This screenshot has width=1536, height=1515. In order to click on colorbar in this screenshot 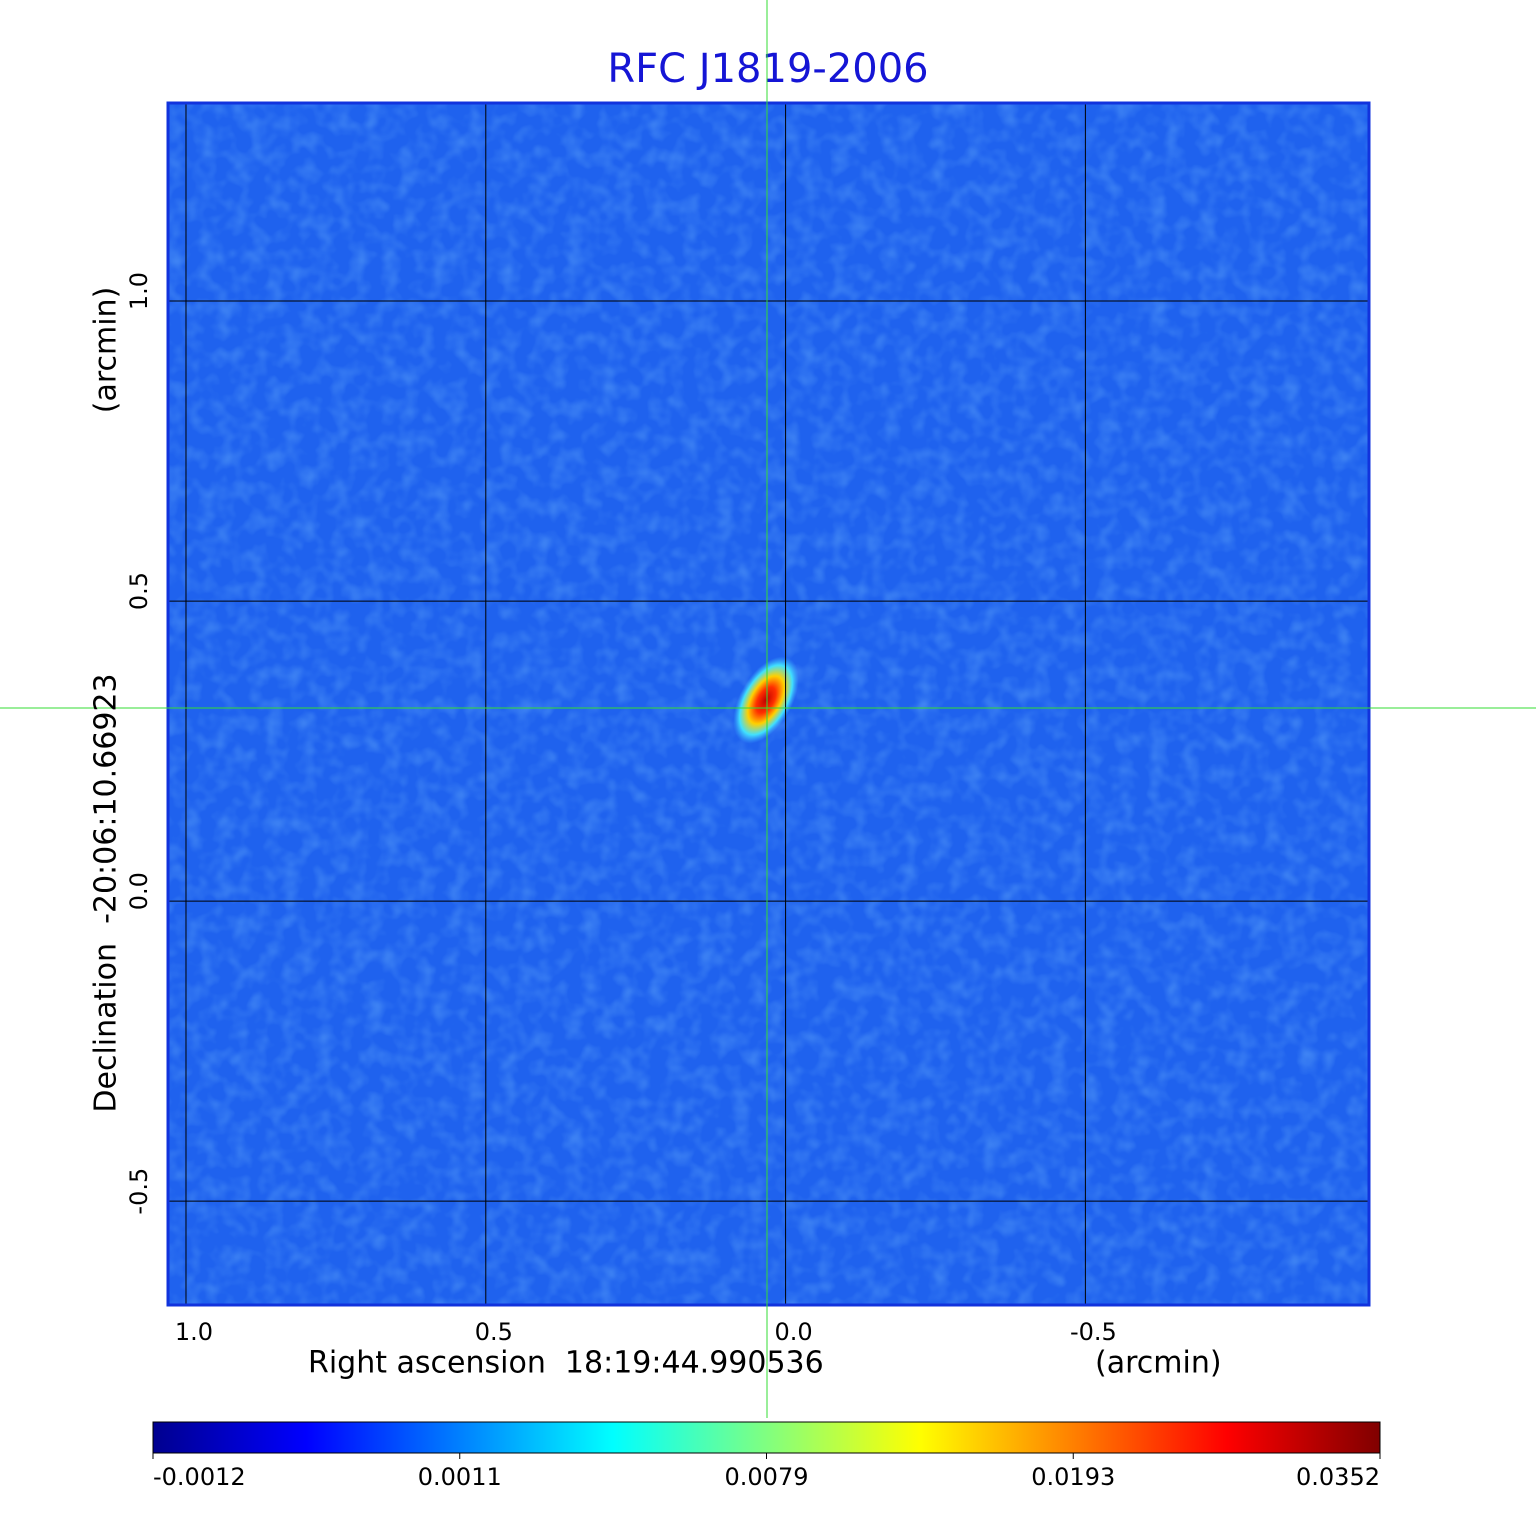, I will do `click(766, 1437)`.